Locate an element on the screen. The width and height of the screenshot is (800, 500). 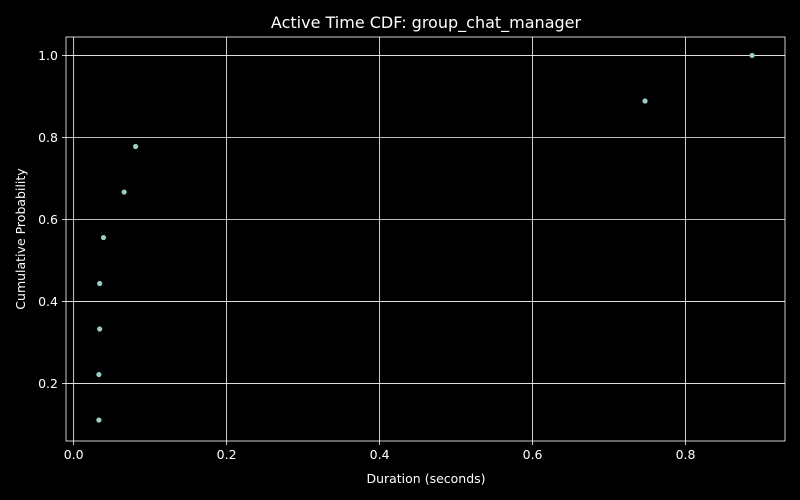
y-tick-label: 0.2 is located at coordinates (48, 383).